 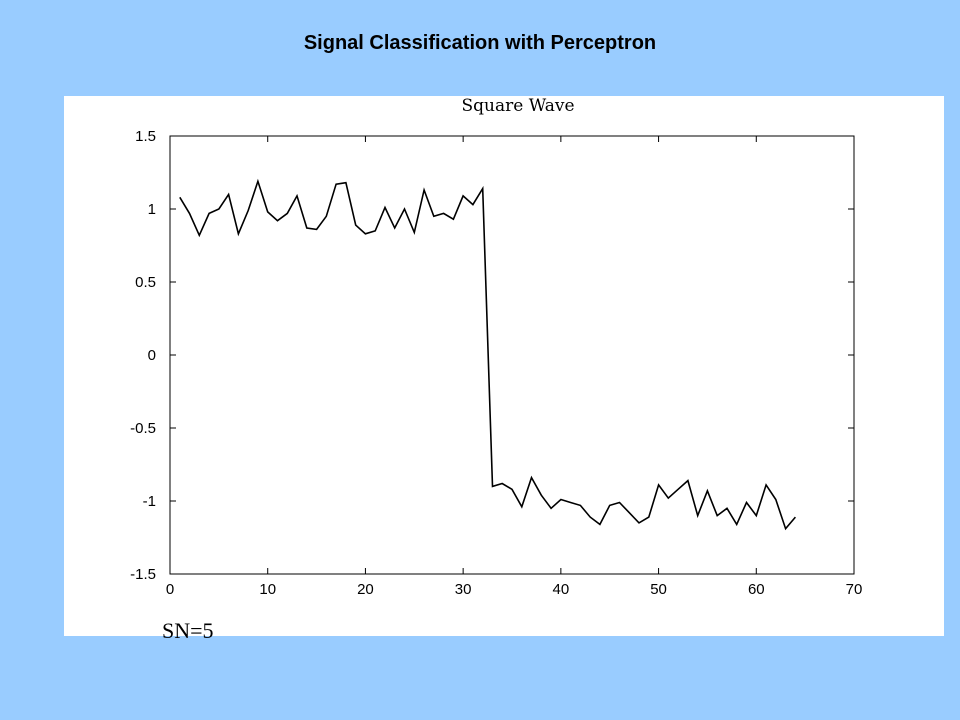 I want to click on x-tick-label: 0, so click(x=170, y=589).